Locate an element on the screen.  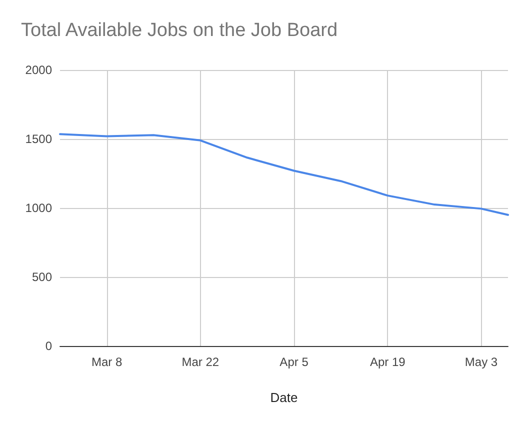
chart-title: Total Available Jobs on the Job Board is located at coordinates (179, 30).